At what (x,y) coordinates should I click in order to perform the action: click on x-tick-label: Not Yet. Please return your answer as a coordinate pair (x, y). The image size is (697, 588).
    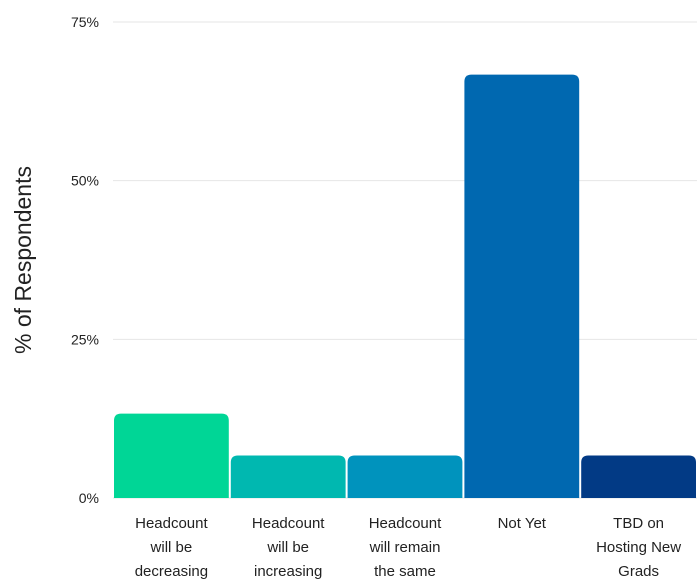
    Looking at the image, I should click on (522, 523).